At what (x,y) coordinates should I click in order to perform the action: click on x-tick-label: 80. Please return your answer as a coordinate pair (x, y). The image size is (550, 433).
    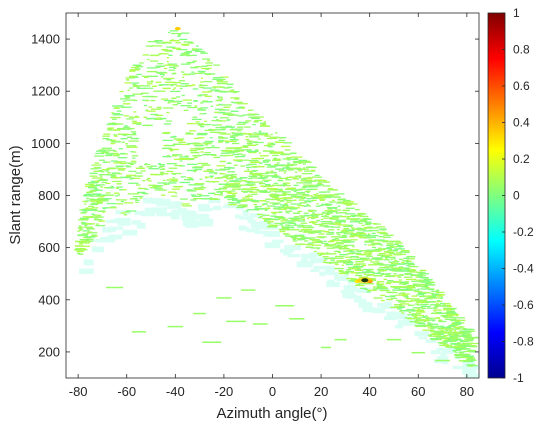
    Looking at the image, I should click on (467, 391).